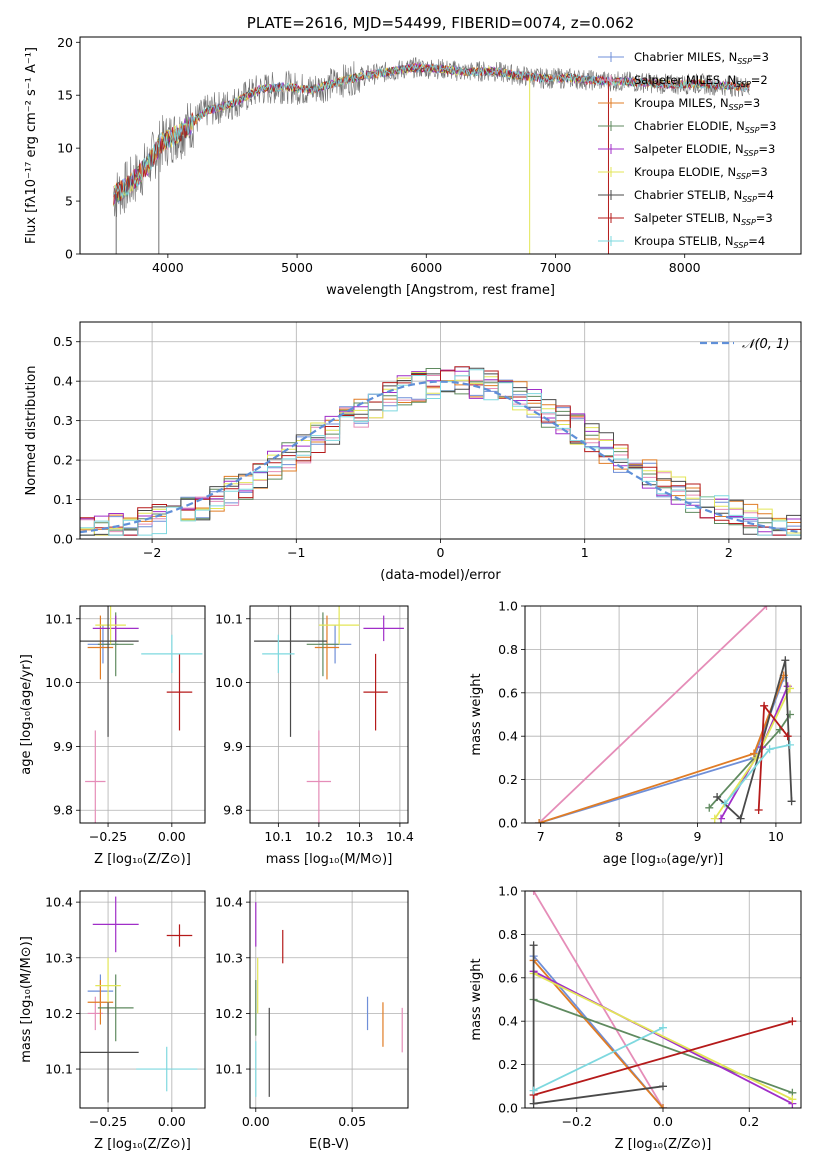  I want to click on legend-label: Chabrier MILES, N, so click(685, 57).